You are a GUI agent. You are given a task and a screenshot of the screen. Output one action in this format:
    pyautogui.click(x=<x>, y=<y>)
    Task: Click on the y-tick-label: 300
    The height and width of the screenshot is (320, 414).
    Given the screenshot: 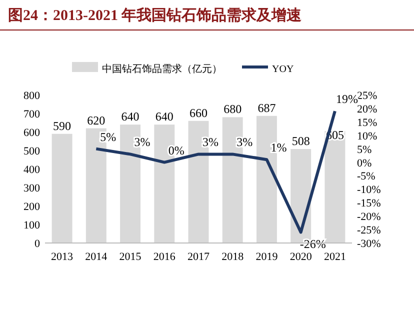 What is the action you would take?
    pyautogui.click(x=32, y=188)
    